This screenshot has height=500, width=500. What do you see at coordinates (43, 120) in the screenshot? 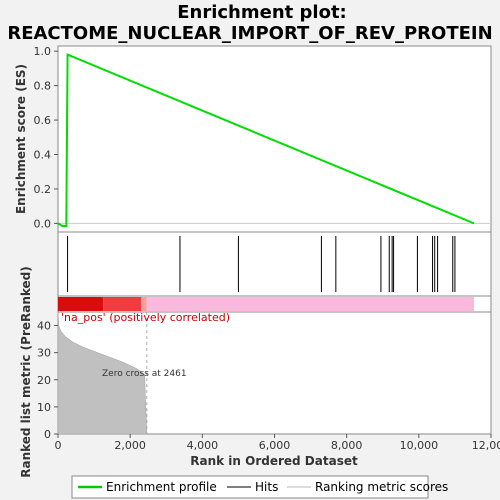
I see `es-ytick-label: 0.6` at bounding box center [43, 120].